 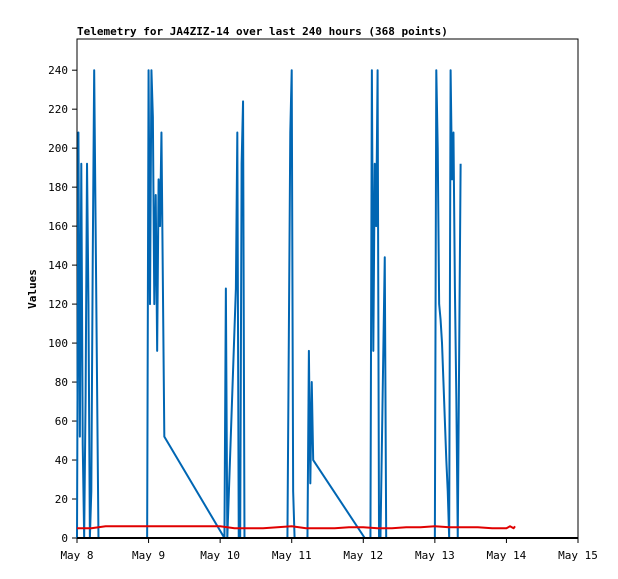 I want to click on y-tick-label: 80, so click(x=61, y=382).